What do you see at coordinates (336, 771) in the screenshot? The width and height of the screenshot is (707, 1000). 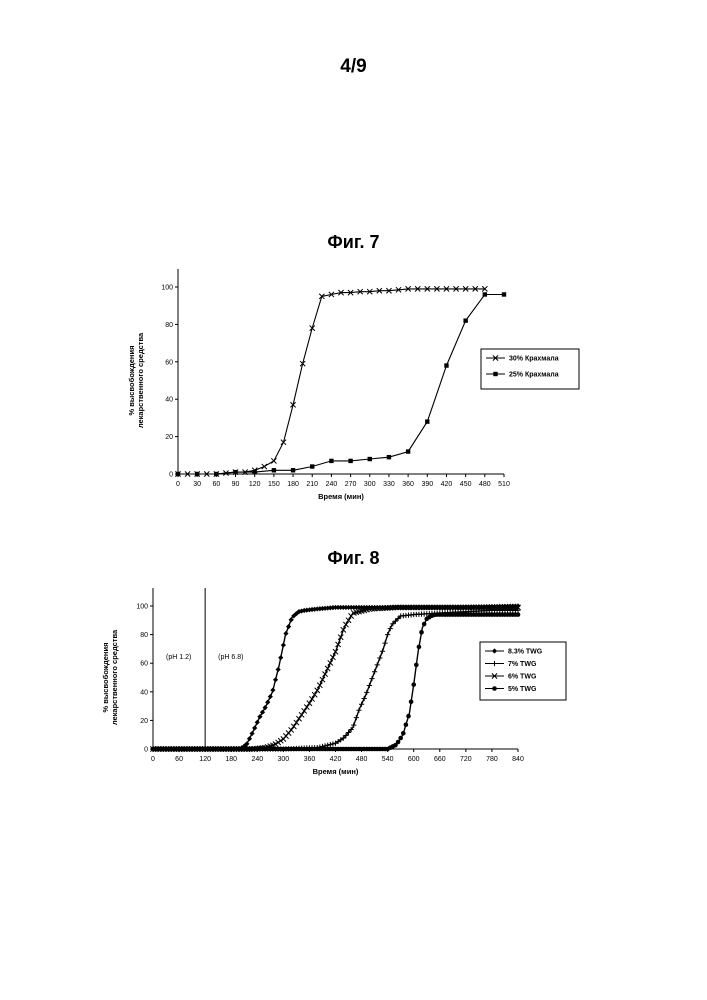 I see `x-axis-title: Время (мин)` at bounding box center [336, 771].